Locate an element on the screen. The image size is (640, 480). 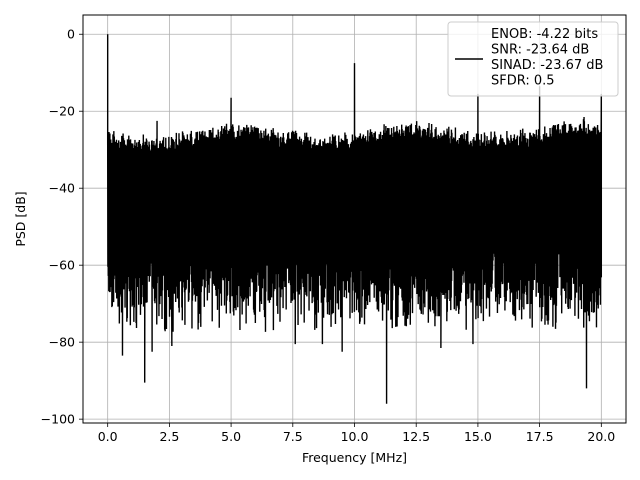
y-tick-label: −40 is located at coordinates (62, 188).